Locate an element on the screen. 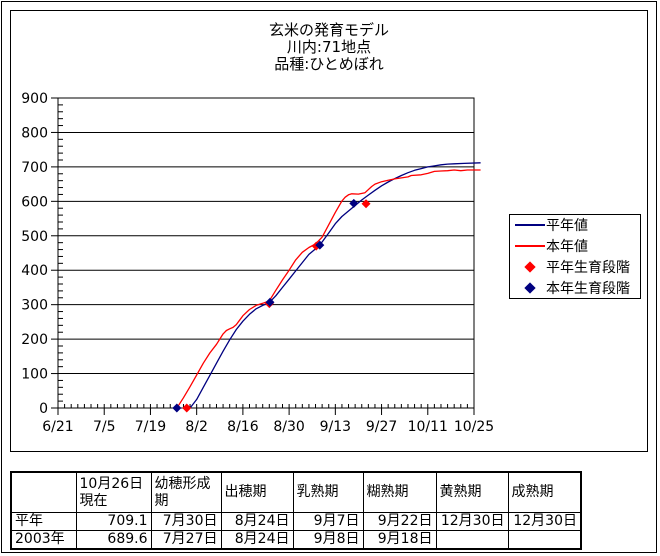 The image size is (660, 556). x-tick-label: 9/27 is located at coordinates (381, 427).